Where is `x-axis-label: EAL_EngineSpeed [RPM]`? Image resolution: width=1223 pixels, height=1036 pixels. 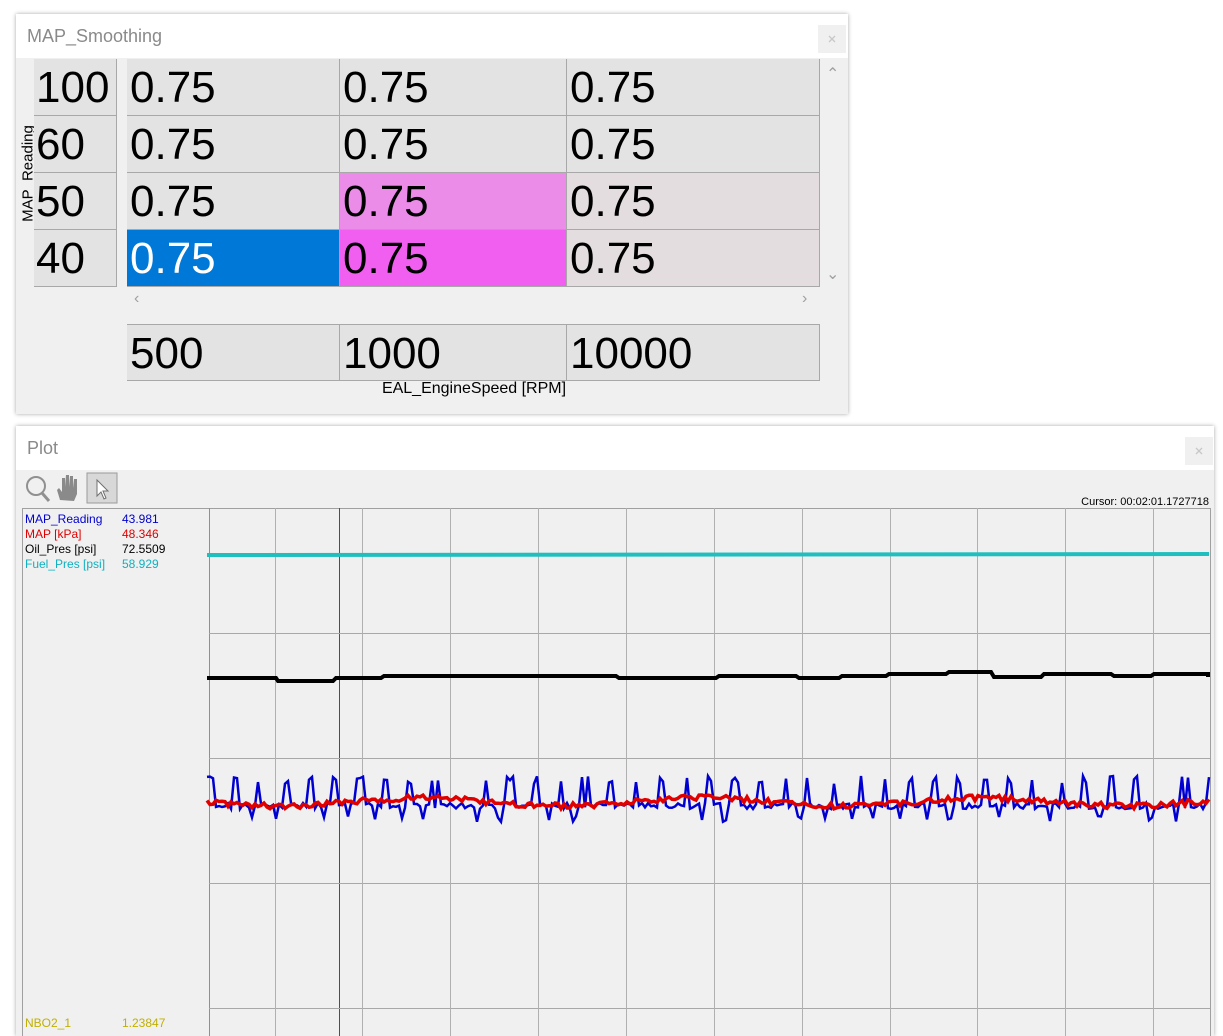
x-axis-label: EAL_EngineSpeed [RPM] is located at coordinates (474, 389).